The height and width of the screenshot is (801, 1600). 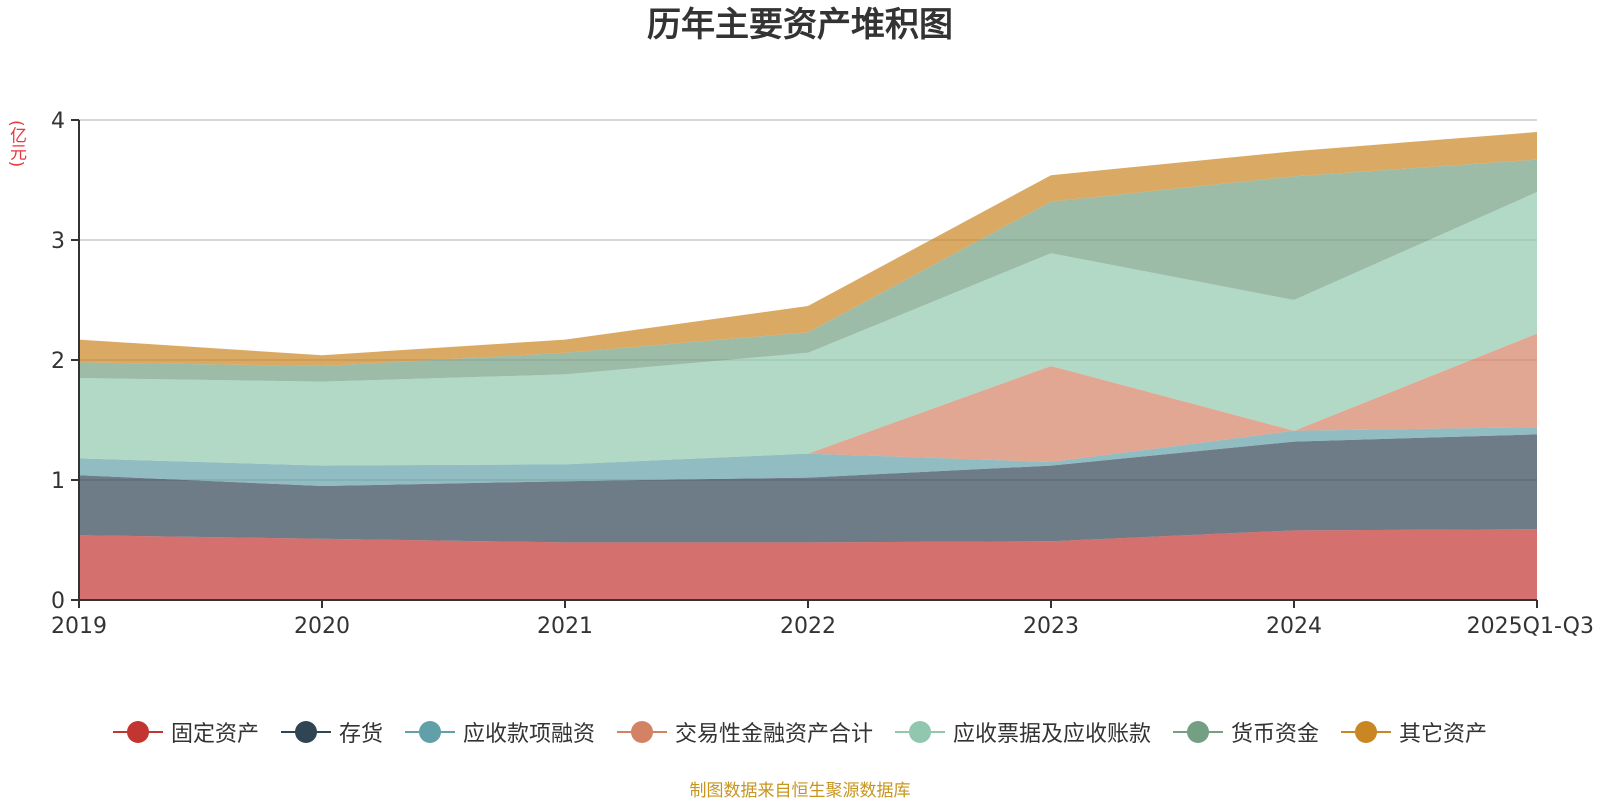 I want to click on y-axis-unit-label: (亿元), so click(x=16, y=144).